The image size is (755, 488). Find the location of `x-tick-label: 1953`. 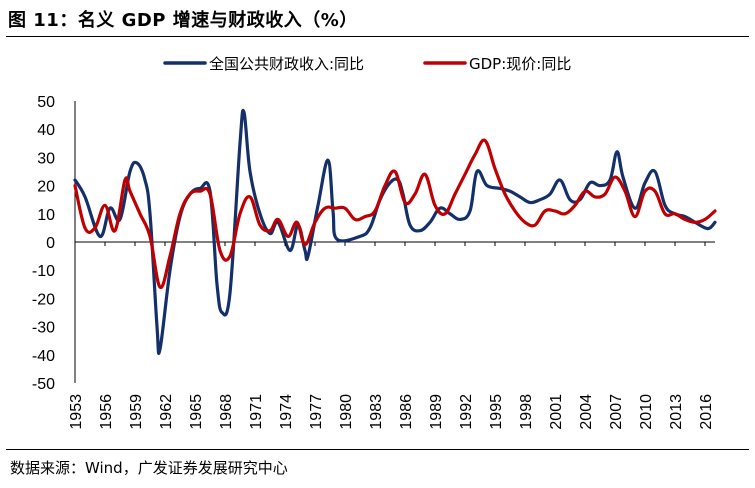

x-tick-label: 1953 is located at coordinates (76, 412).